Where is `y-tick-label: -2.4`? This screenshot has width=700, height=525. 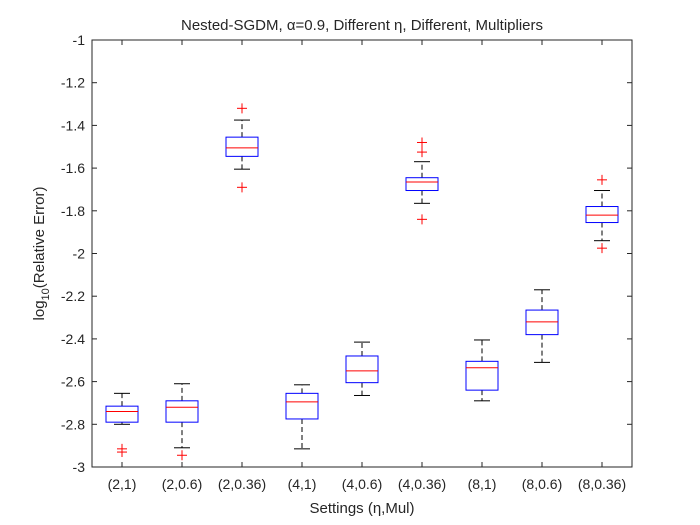 y-tick-label: -2.4 is located at coordinates (73, 339).